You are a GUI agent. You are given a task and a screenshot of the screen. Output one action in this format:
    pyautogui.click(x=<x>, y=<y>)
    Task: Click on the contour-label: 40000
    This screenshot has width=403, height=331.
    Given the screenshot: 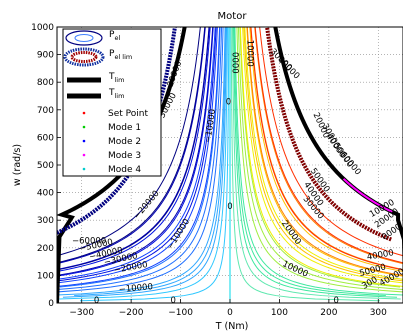 What is the action you would take?
    pyautogui.click(x=380, y=255)
    